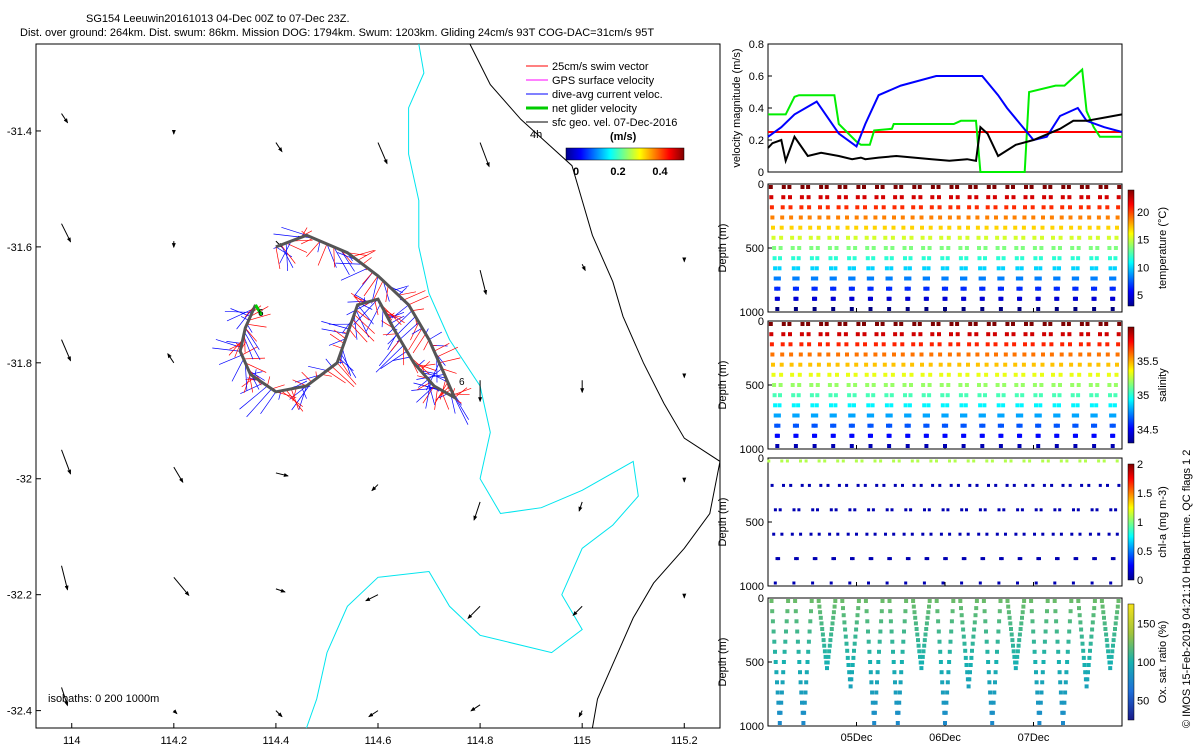 Image resolution: width=1200 pixels, height=750 pixels. I want to click on profile-colorbar-label-2: chl-a (mg m-3), so click(1163, 522).